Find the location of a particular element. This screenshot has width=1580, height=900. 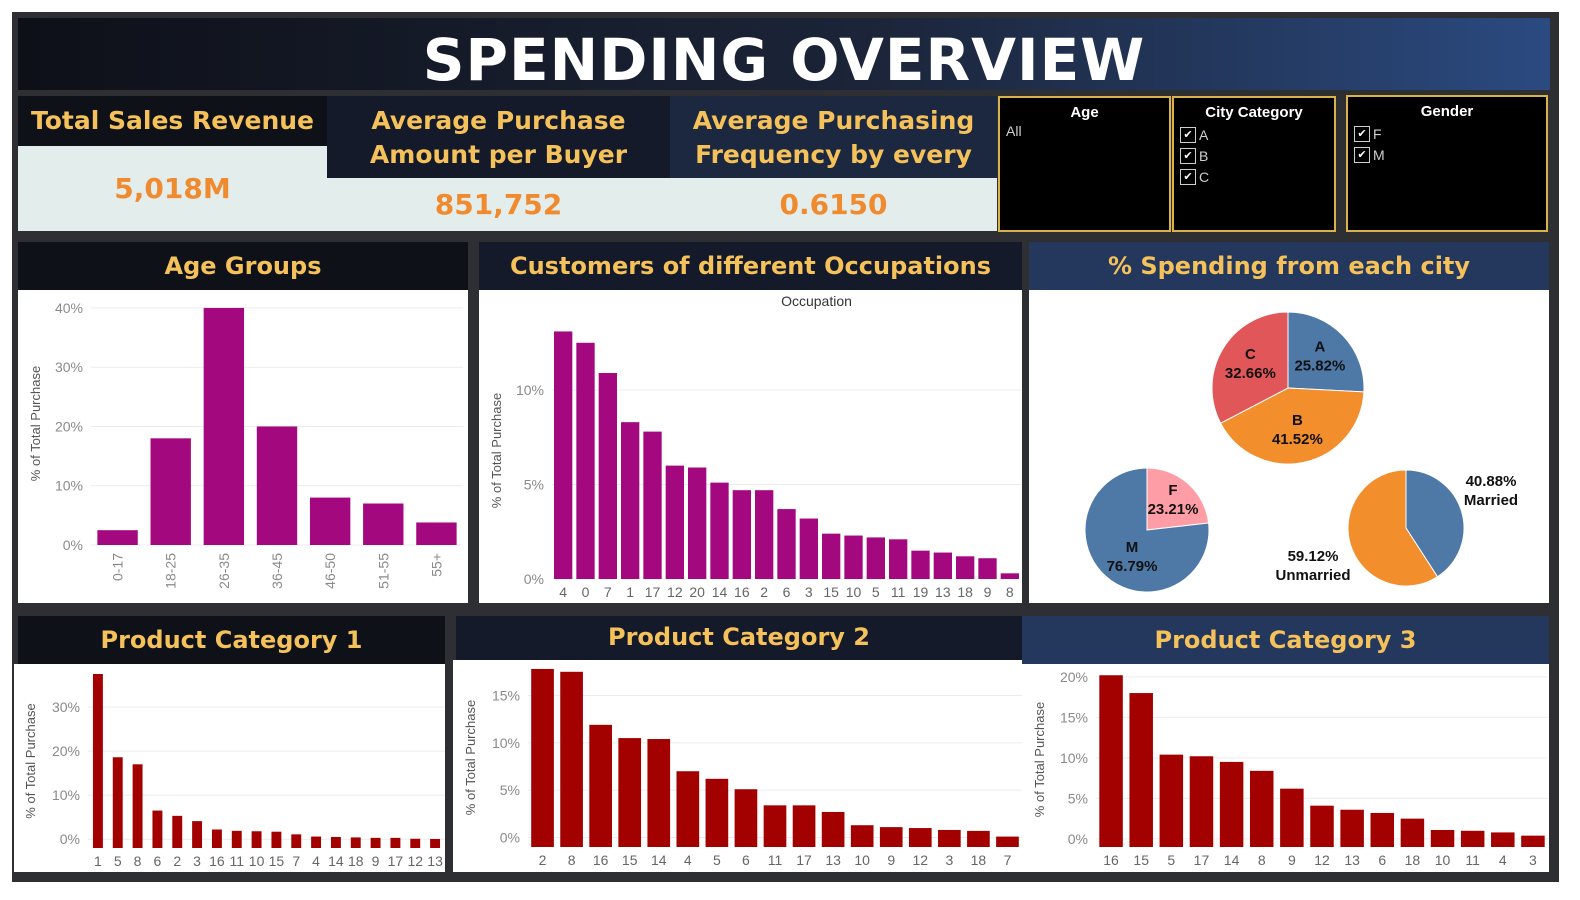

age-filter-value: All is located at coordinates (1014, 131).